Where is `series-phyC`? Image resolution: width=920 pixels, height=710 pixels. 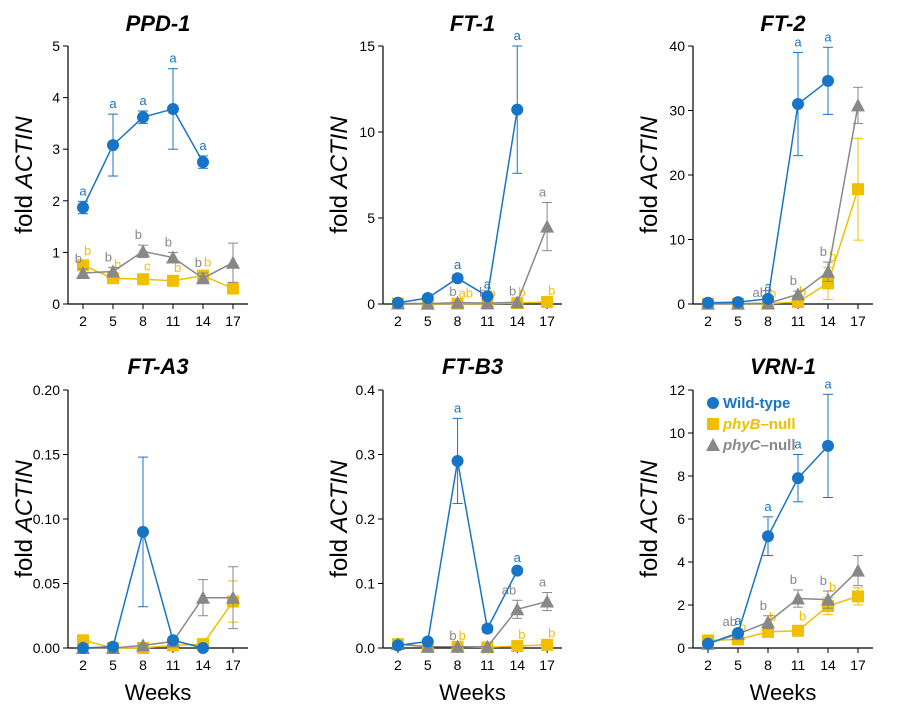 series-phyC is located at coordinates (158, 610).